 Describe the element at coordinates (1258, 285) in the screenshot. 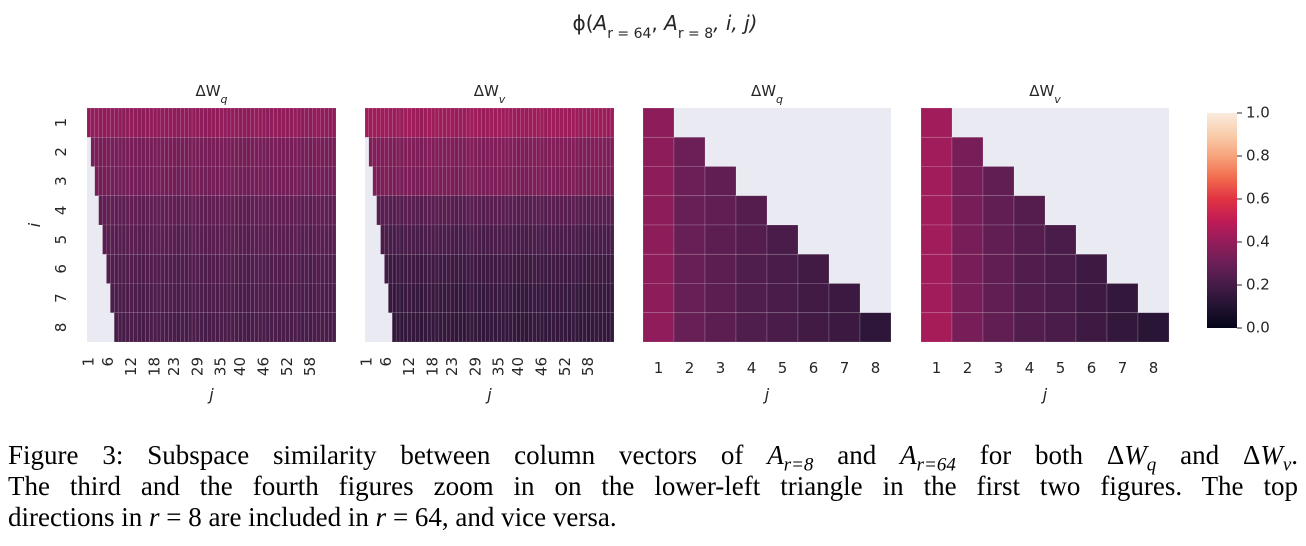

I see `colorbar-tick-label: 0.2` at that location.